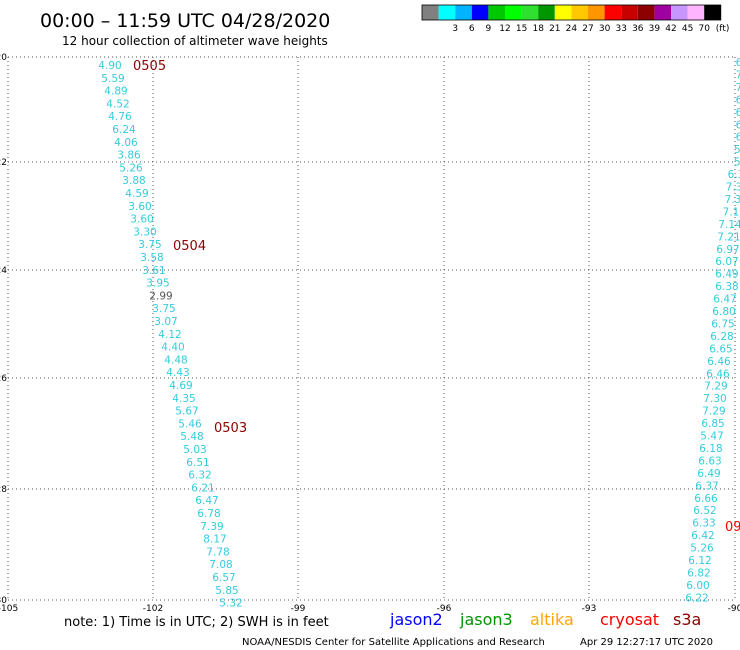 This screenshot has height=650, width=740. I want to click on wave-height-value: 4.76, so click(120, 117).